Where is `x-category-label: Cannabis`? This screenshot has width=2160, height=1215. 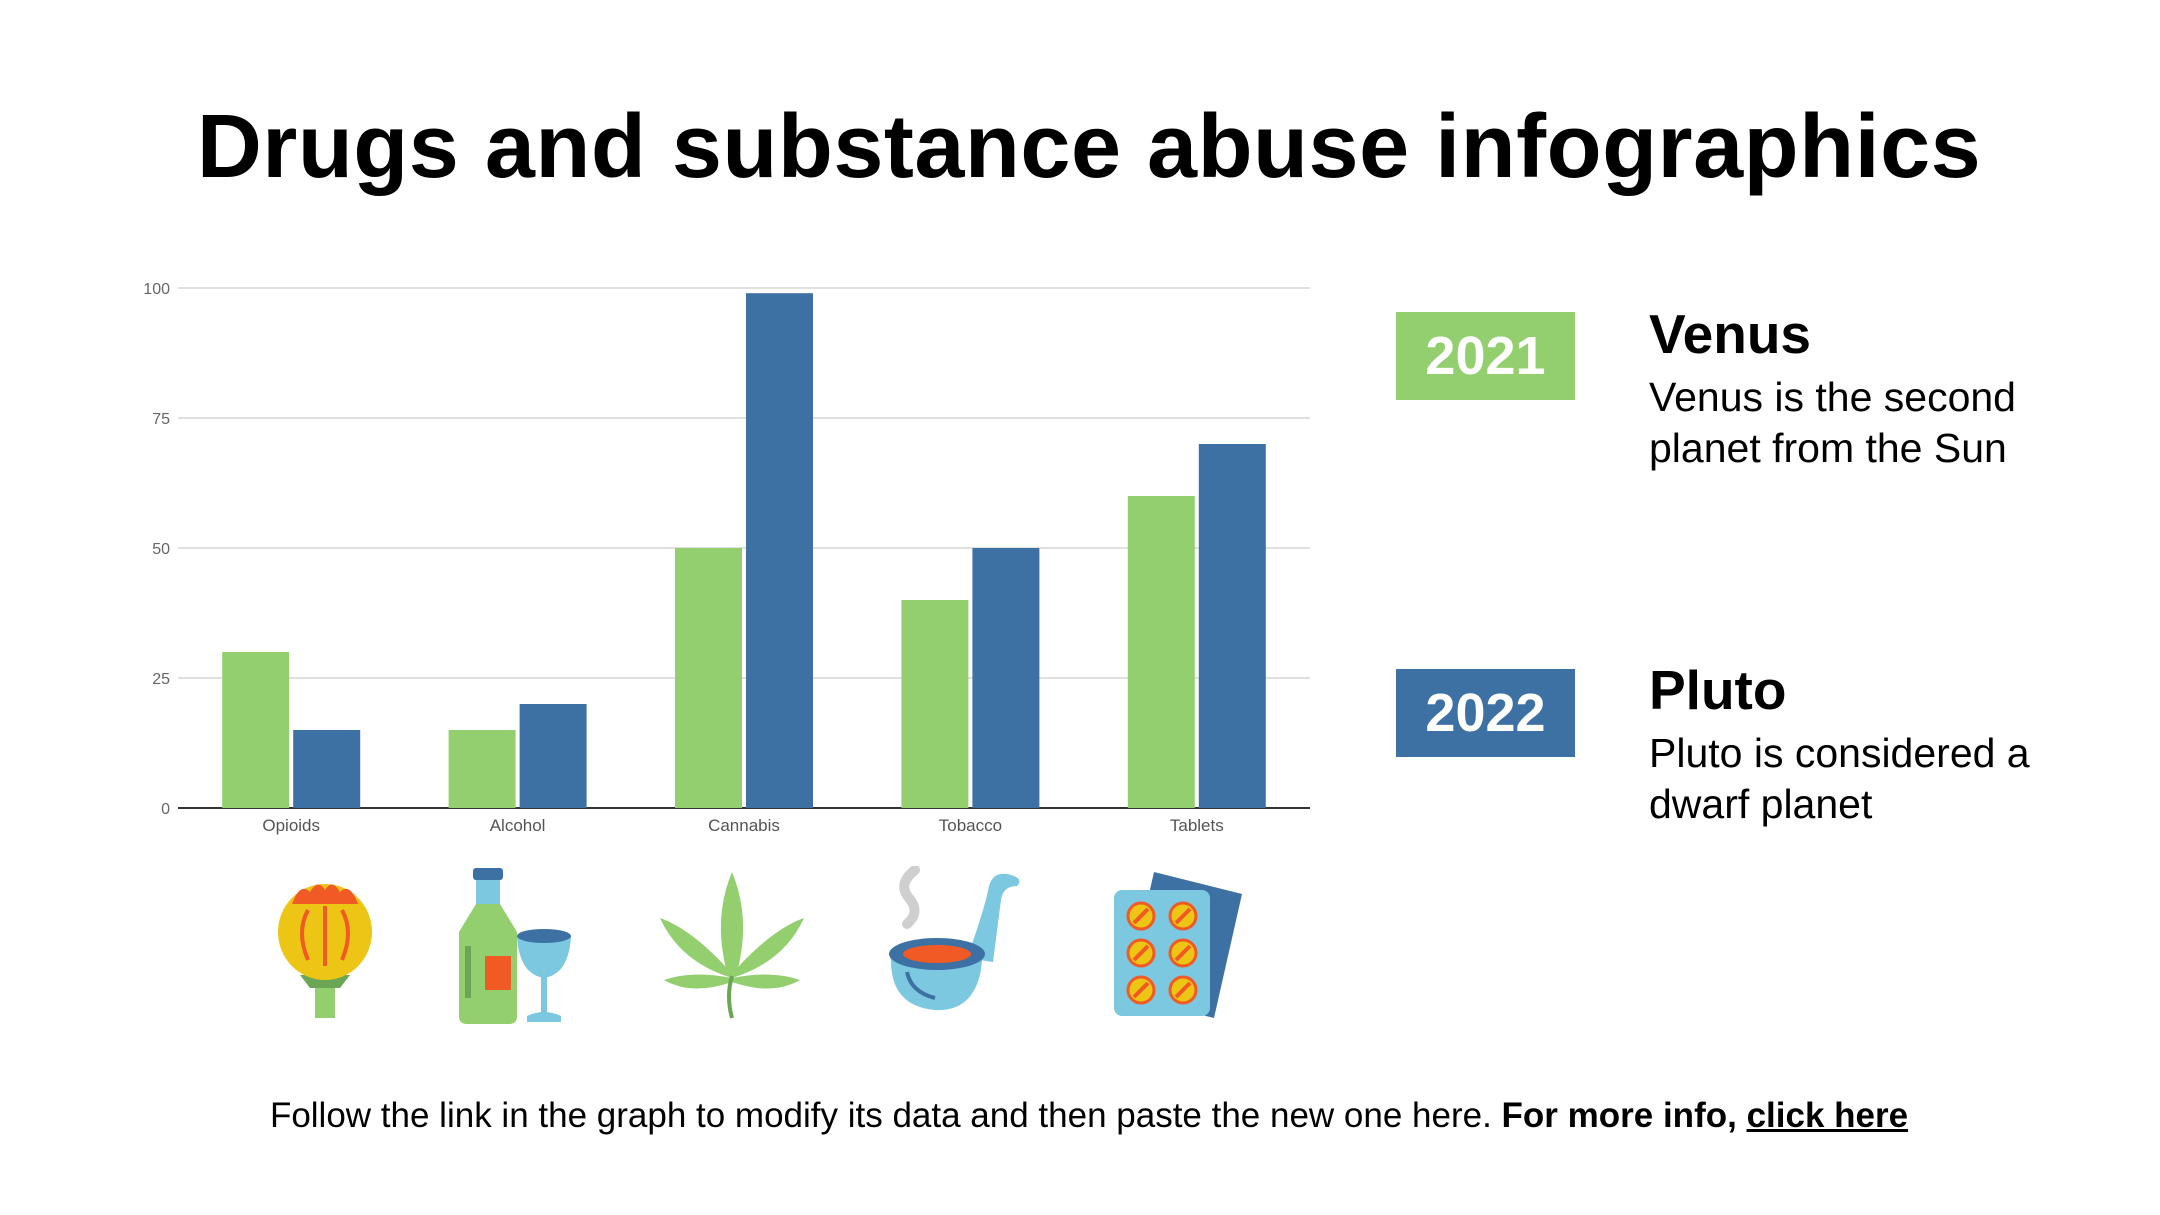
x-category-label: Cannabis is located at coordinates (744, 825).